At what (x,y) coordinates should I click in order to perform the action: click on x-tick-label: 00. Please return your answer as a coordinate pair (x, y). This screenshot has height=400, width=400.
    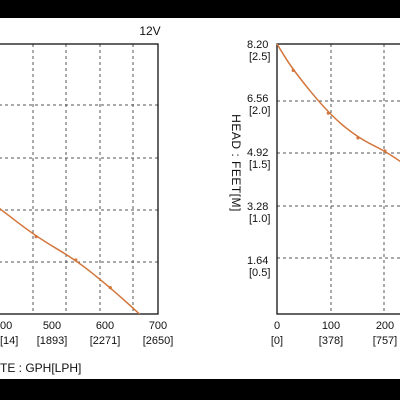
    Looking at the image, I should click on (6, 326).